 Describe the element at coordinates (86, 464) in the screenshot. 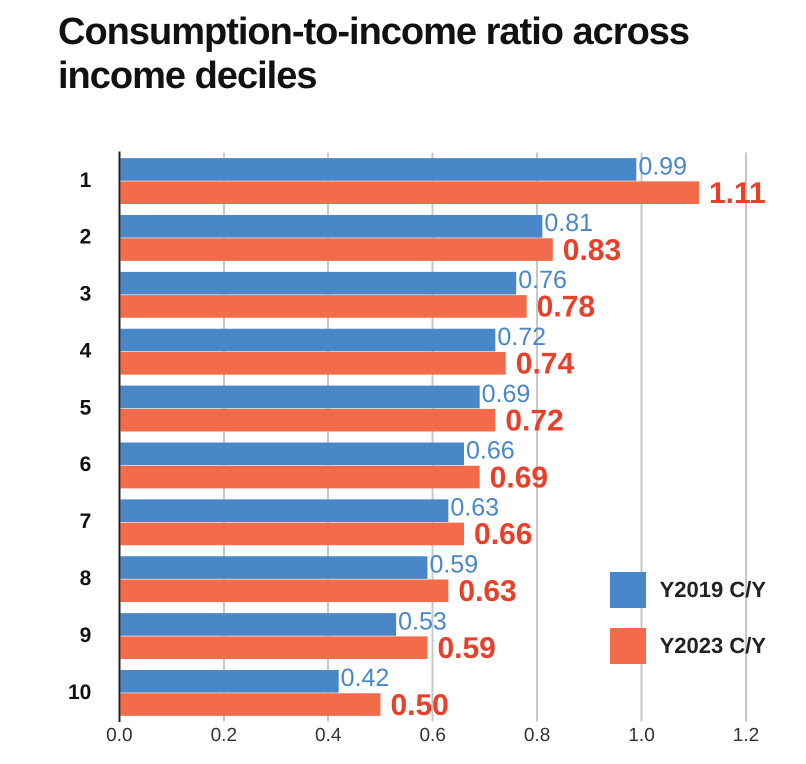

I see `y-tick-label: 6` at that location.